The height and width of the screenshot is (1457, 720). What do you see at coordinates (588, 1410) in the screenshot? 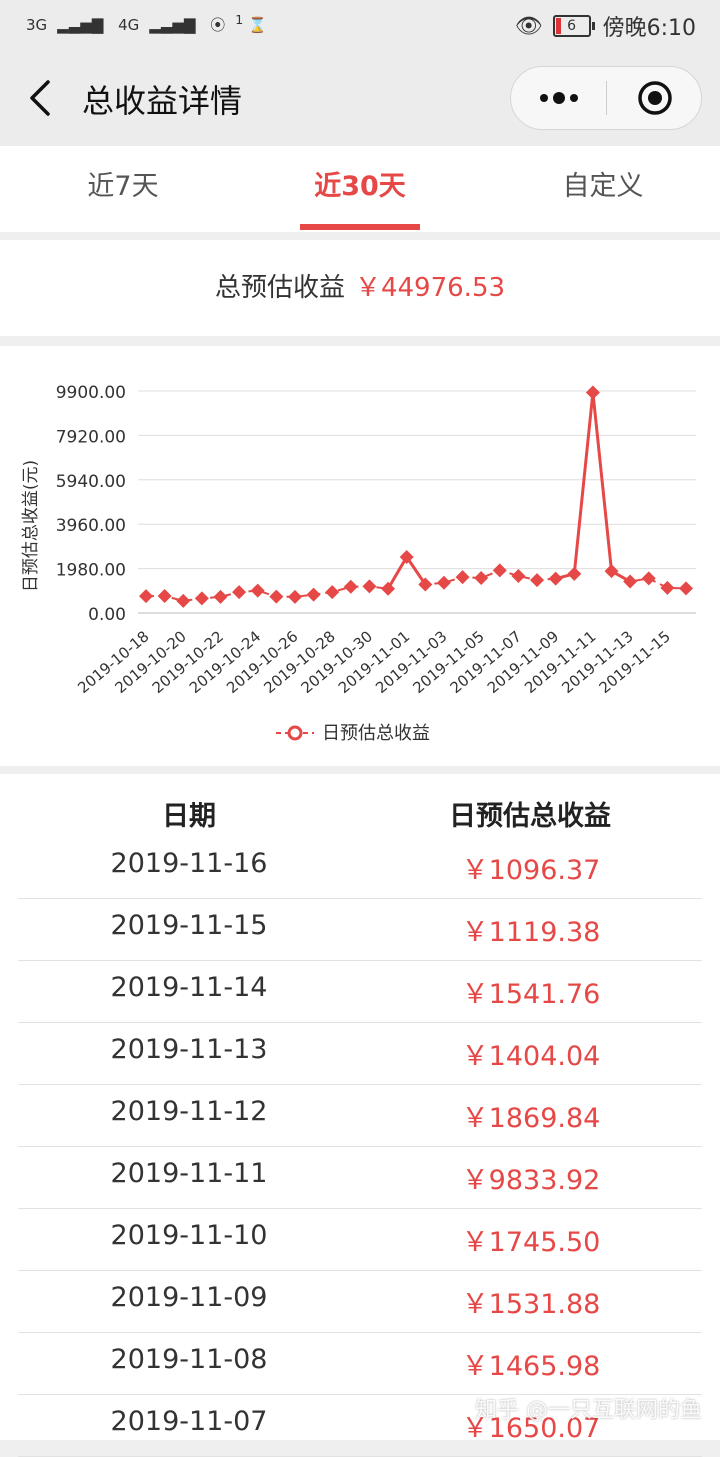
I see `zhihu-watermark: 知乎 @一只互联网的鱼` at bounding box center [588, 1410].